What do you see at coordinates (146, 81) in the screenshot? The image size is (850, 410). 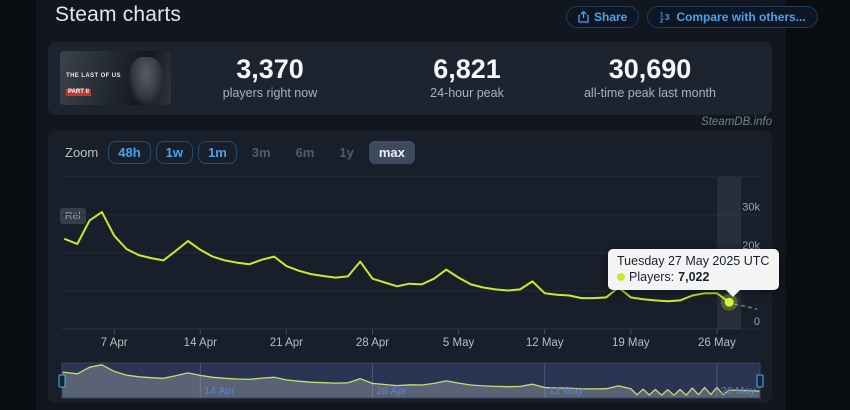 I see `game-art-figure` at bounding box center [146, 81].